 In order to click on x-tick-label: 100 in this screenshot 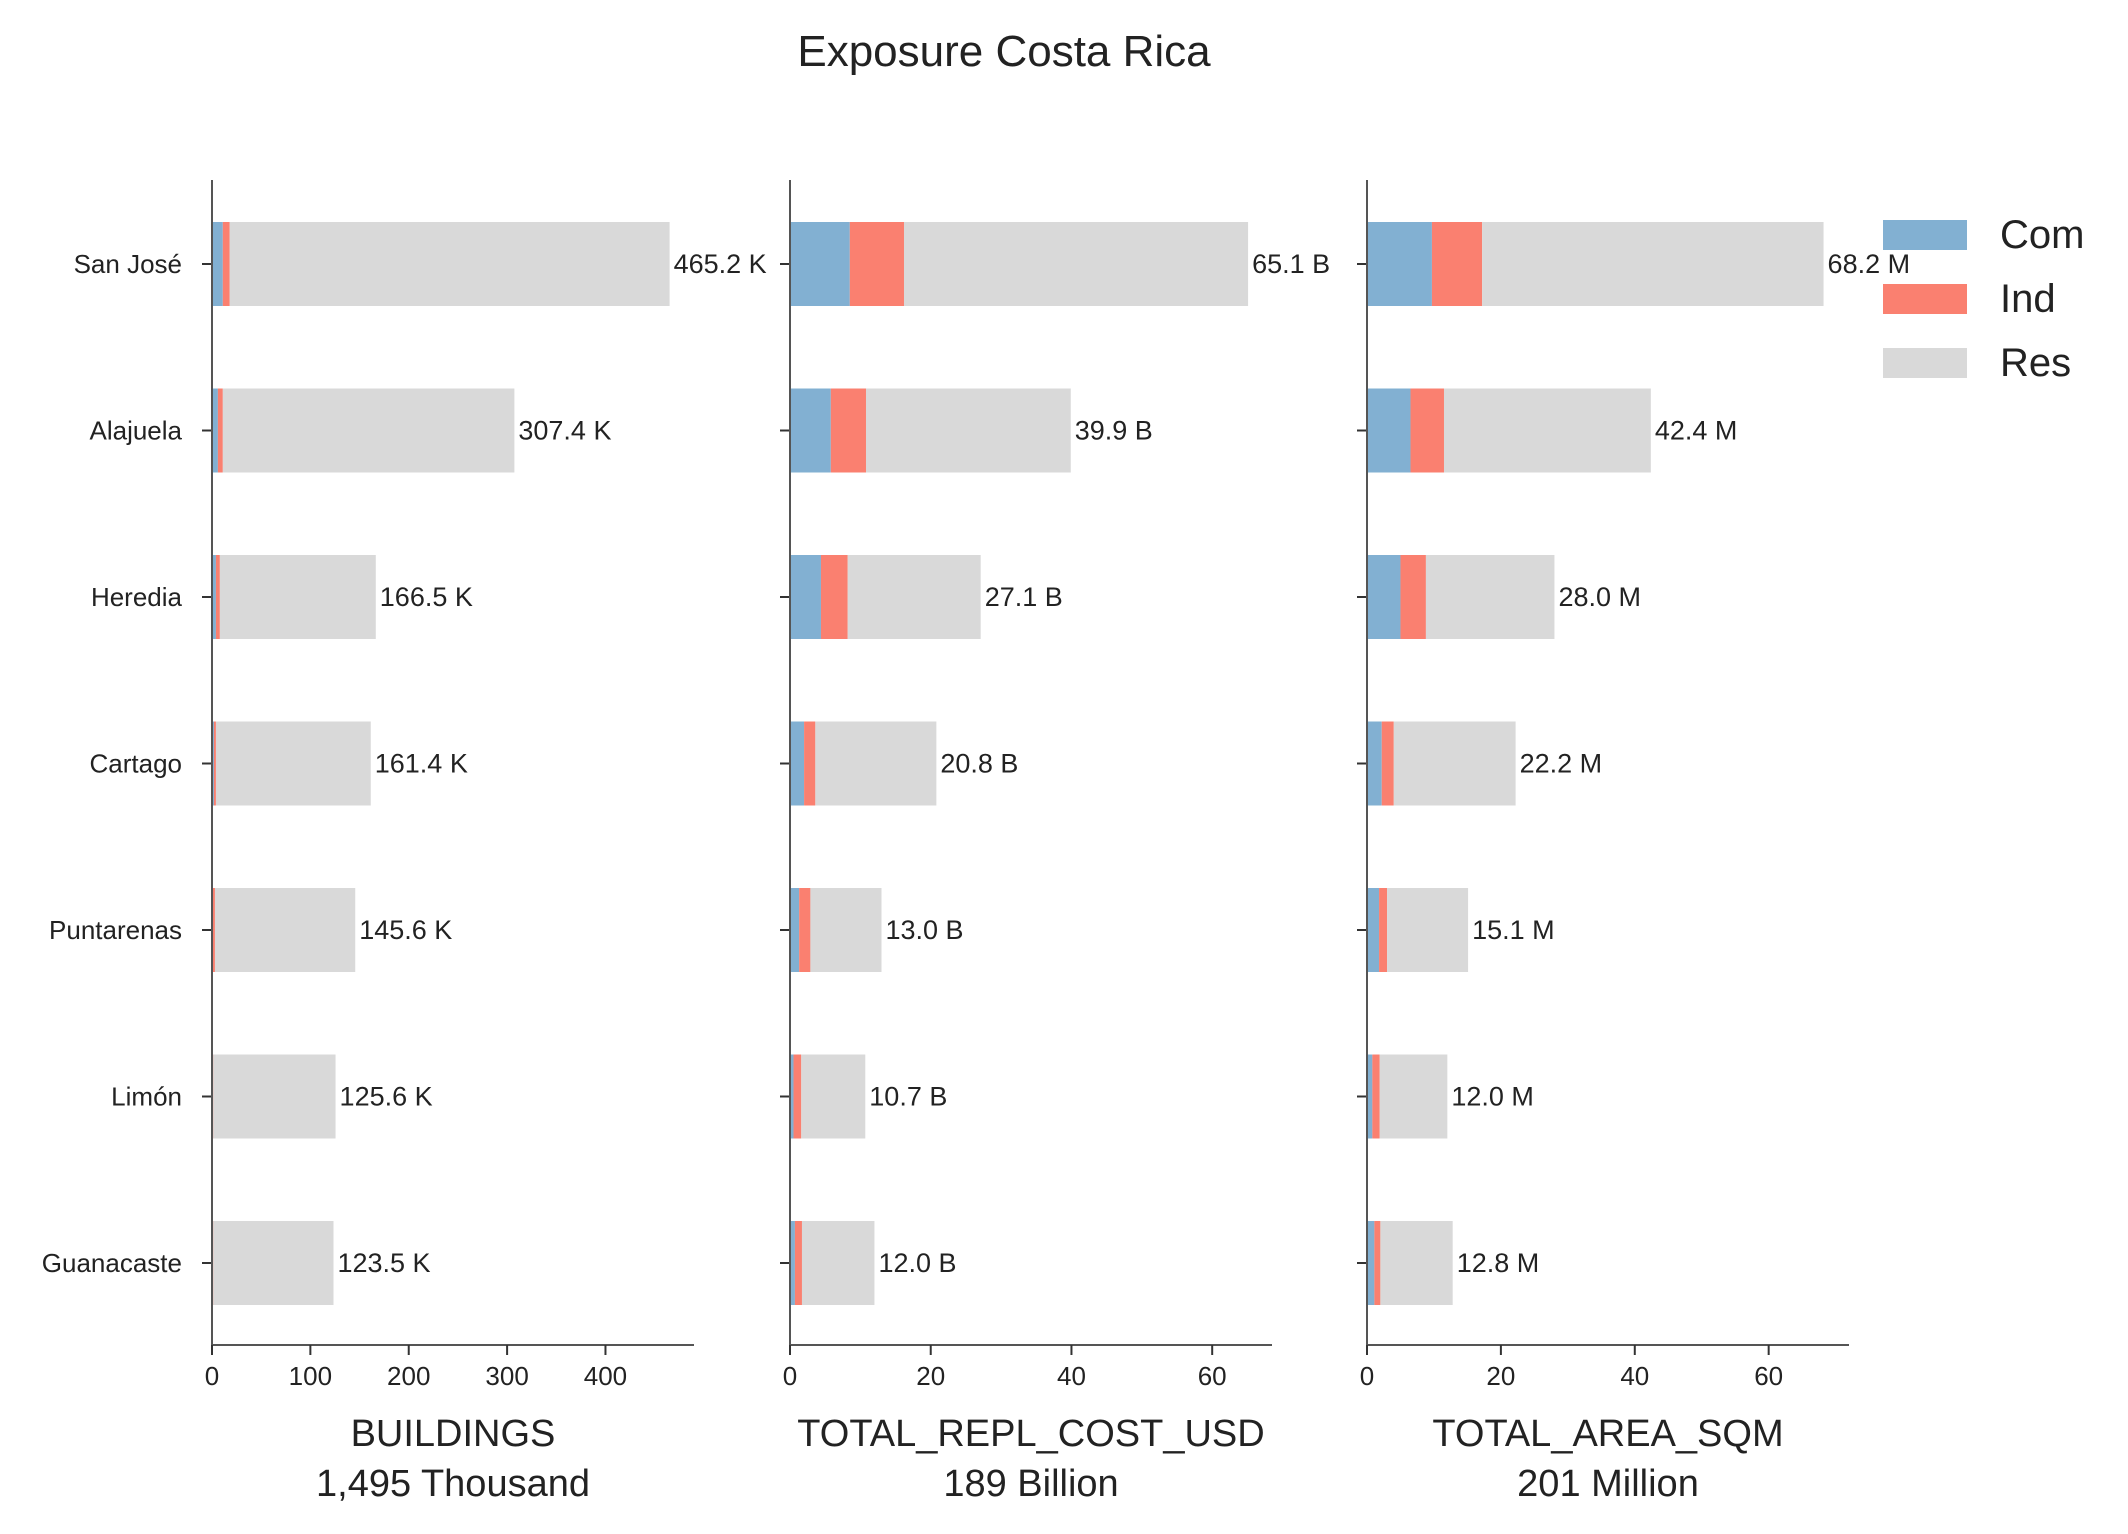, I will do `click(310, 1376)`.